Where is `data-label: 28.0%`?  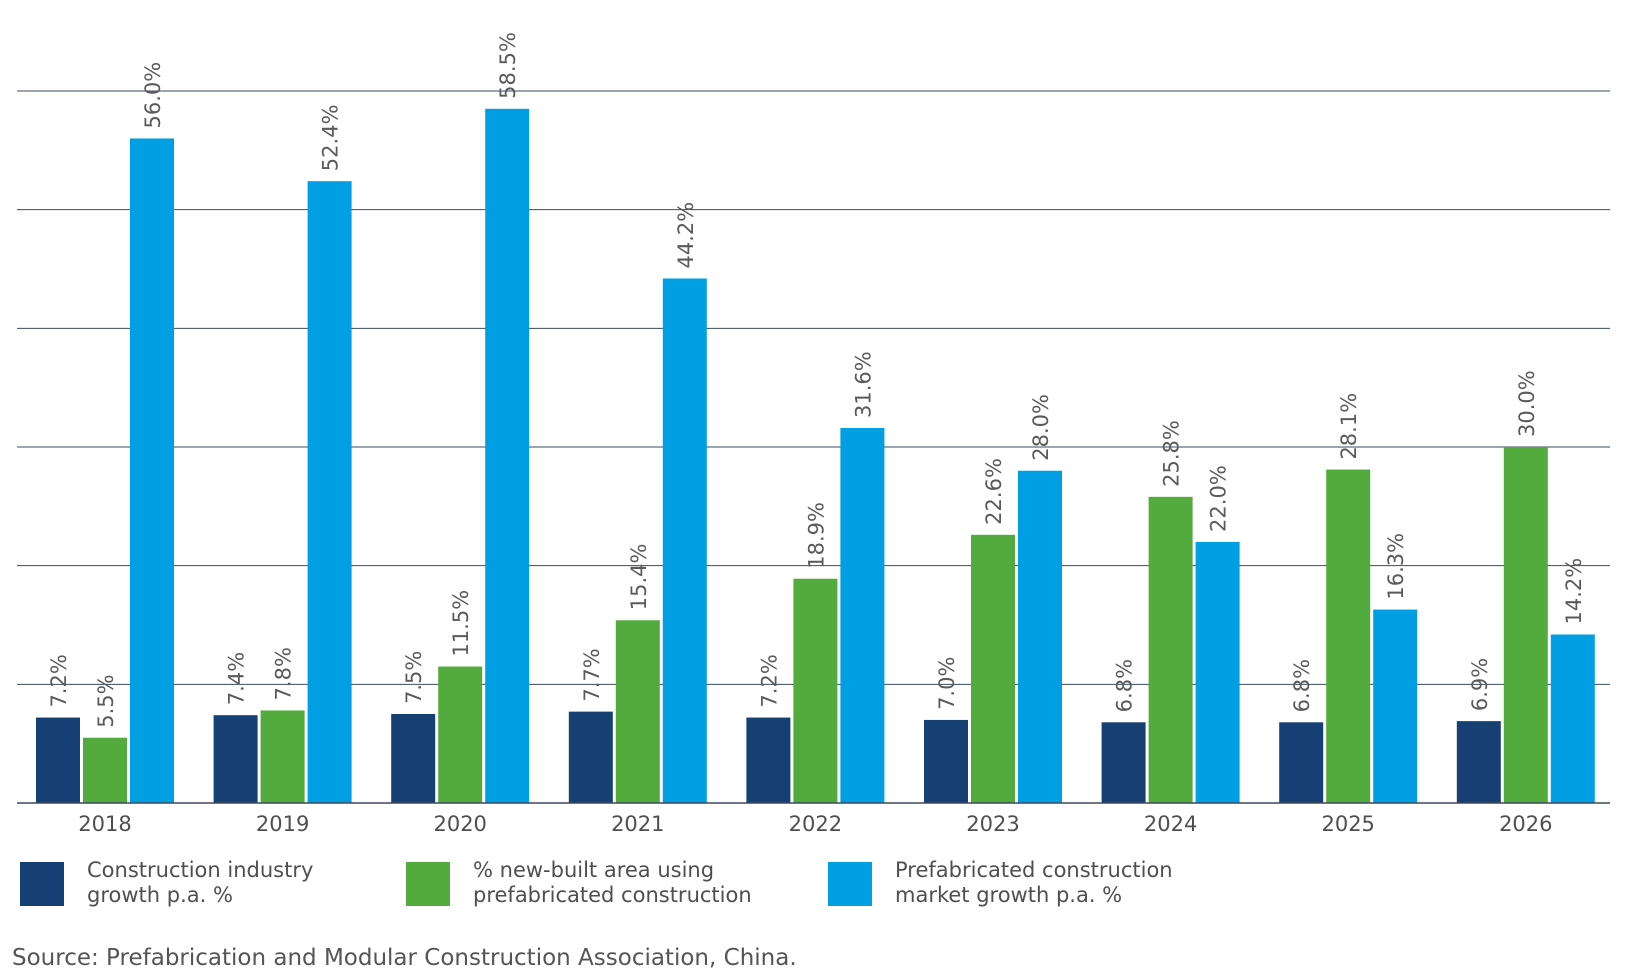 data-label: 28.0% is located at coordinates (1041, 427).